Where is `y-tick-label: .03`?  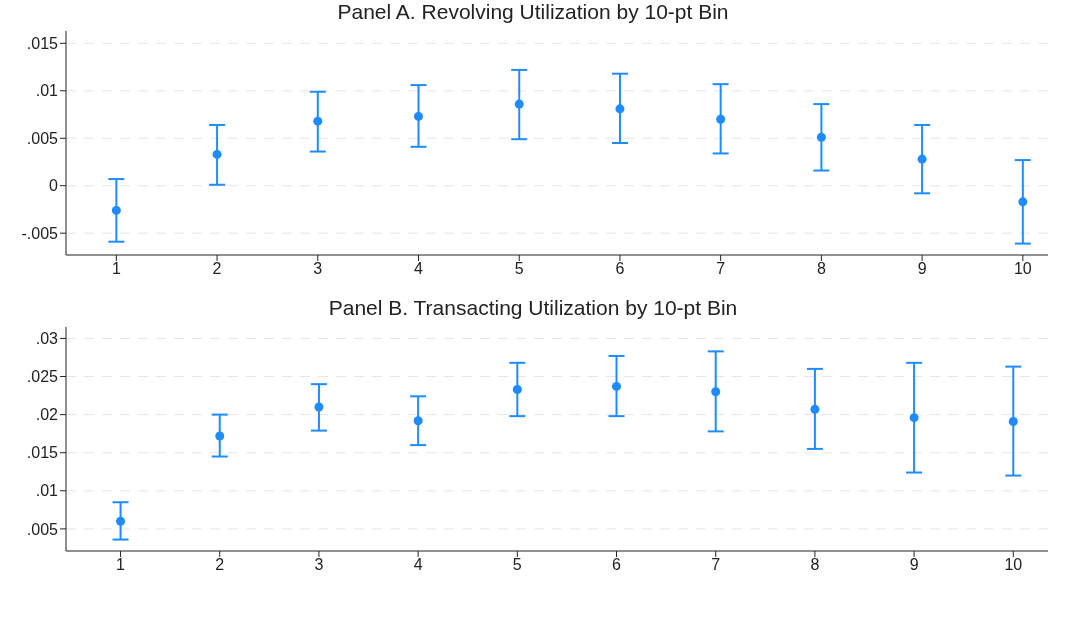
y-tick-label: .03 is located at coordinates (47, 339).